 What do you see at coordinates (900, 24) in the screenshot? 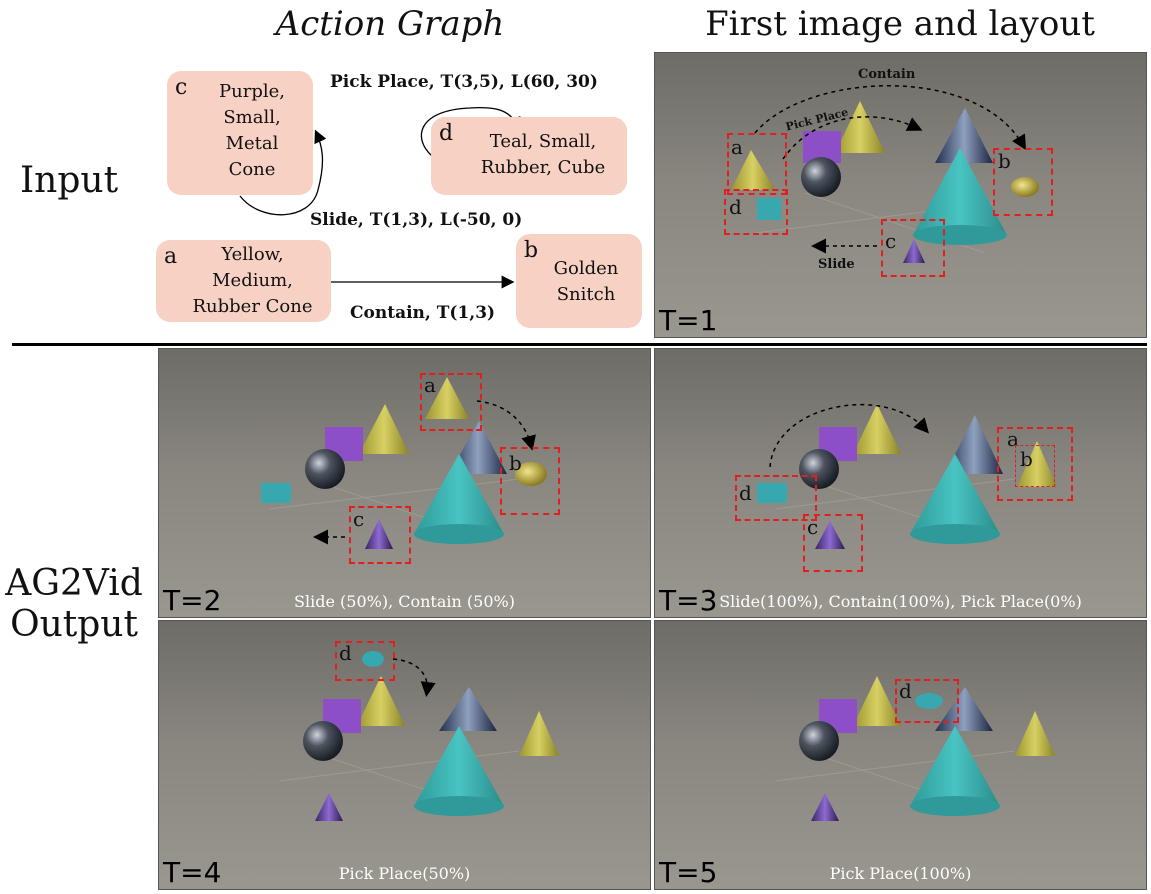
I see `layout-header: First image and layout` at bounding box center [900, 24].